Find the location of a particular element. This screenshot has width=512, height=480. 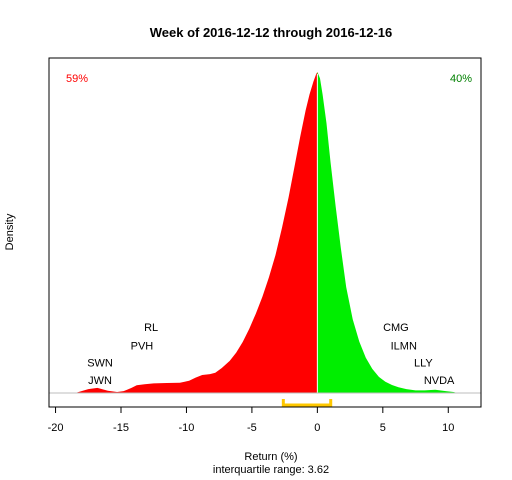

chart-title: Week of 2016-12-12 through 2016-12-16 is located at coordinates (271, 32).